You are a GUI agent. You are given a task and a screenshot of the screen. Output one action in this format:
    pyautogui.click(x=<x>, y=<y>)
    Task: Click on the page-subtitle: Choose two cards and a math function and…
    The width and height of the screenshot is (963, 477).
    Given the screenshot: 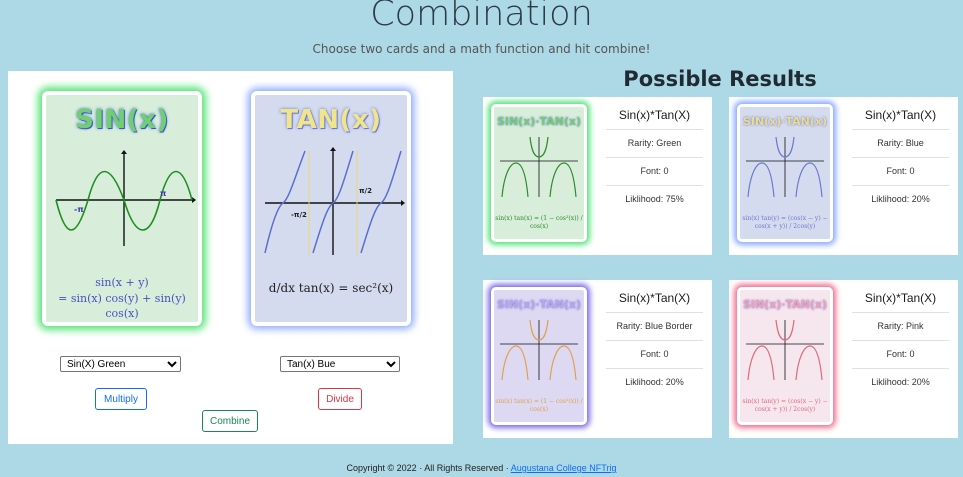 What is the action you would take?
    pyautogui.click(x=481, y=49)
    